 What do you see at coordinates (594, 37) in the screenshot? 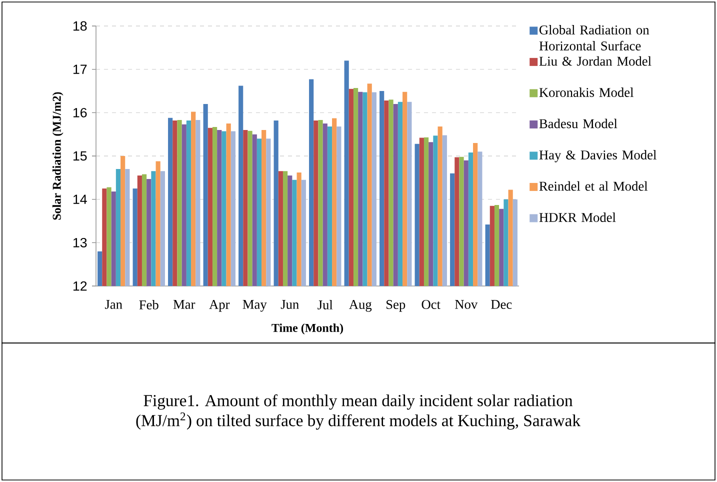
I see `legend-label: Global Radiation on Horizontal Surface` at bounding box center [594, 37].